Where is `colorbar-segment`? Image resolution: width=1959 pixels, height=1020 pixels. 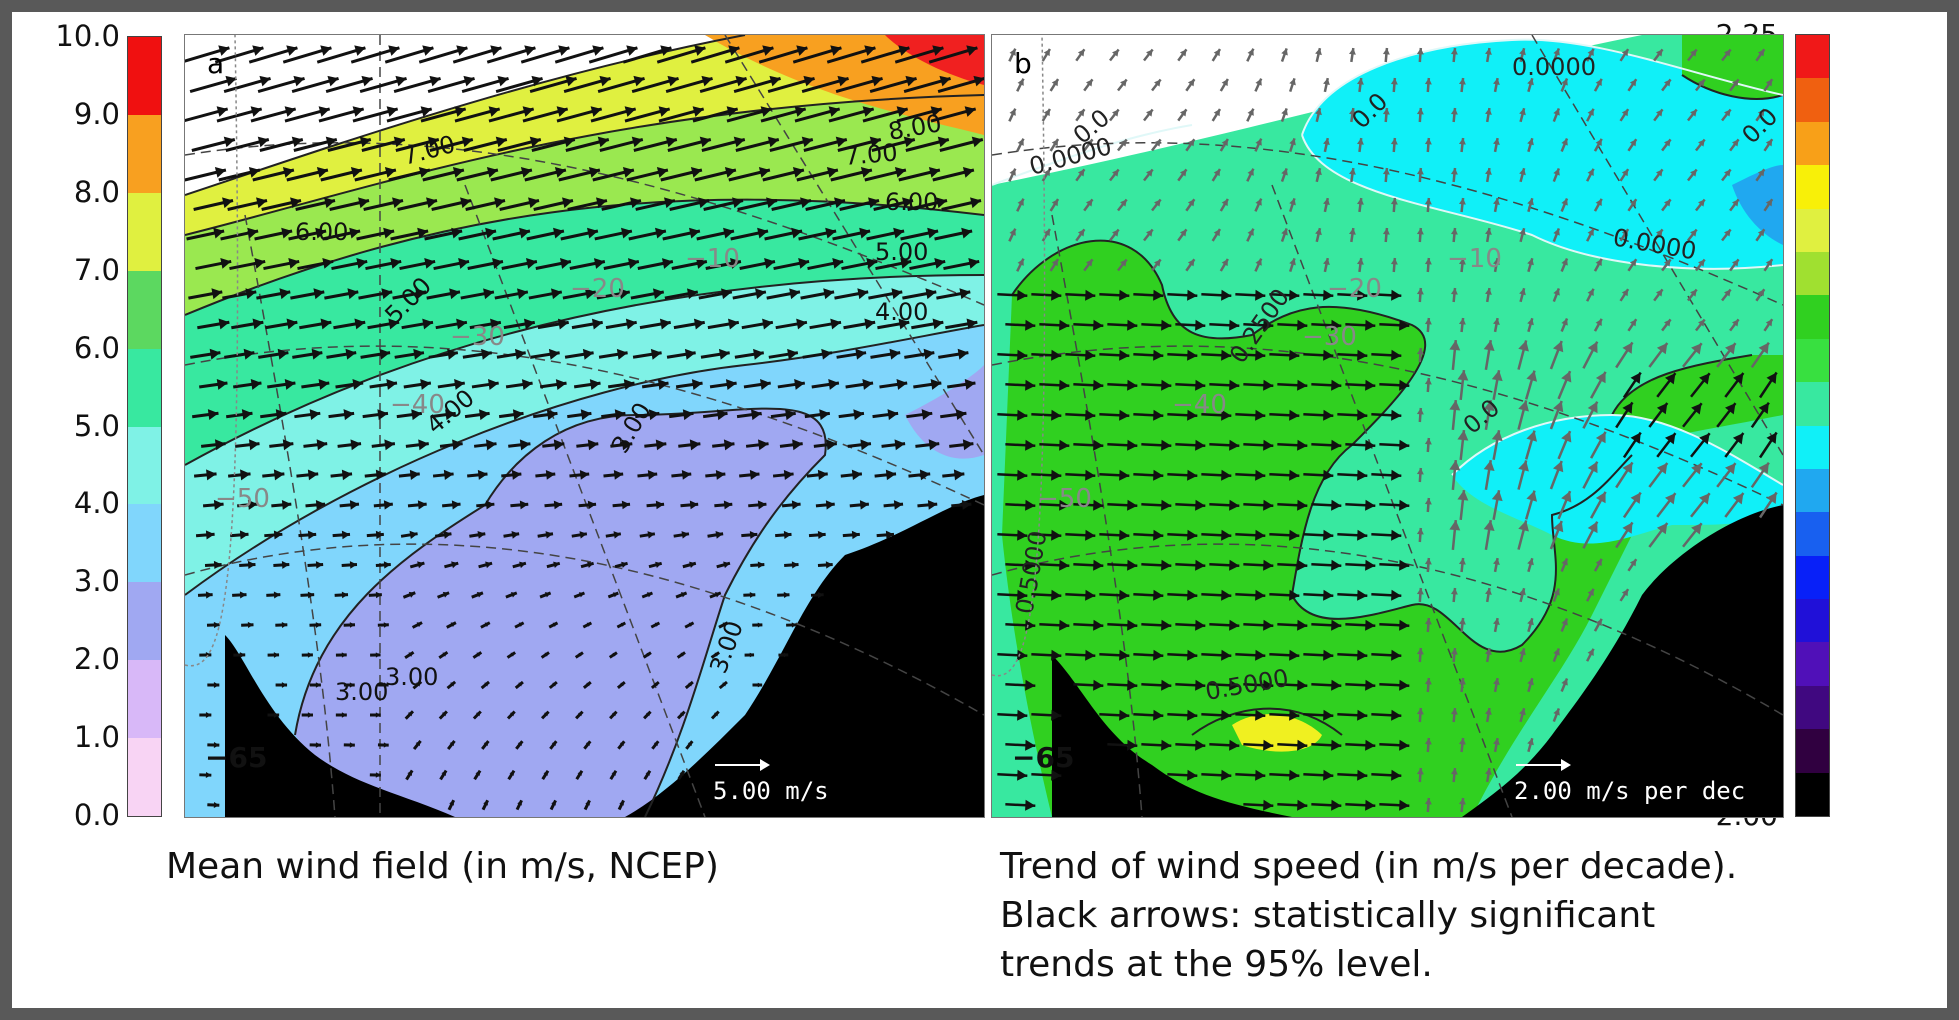 colorbar-segment is located at coordinates (1812, 534).